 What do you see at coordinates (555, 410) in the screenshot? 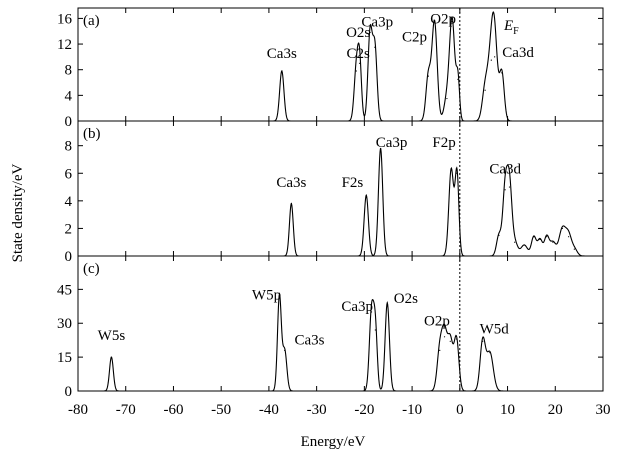
I see `x-tick-label: 20` at bounding box center [555, 410].